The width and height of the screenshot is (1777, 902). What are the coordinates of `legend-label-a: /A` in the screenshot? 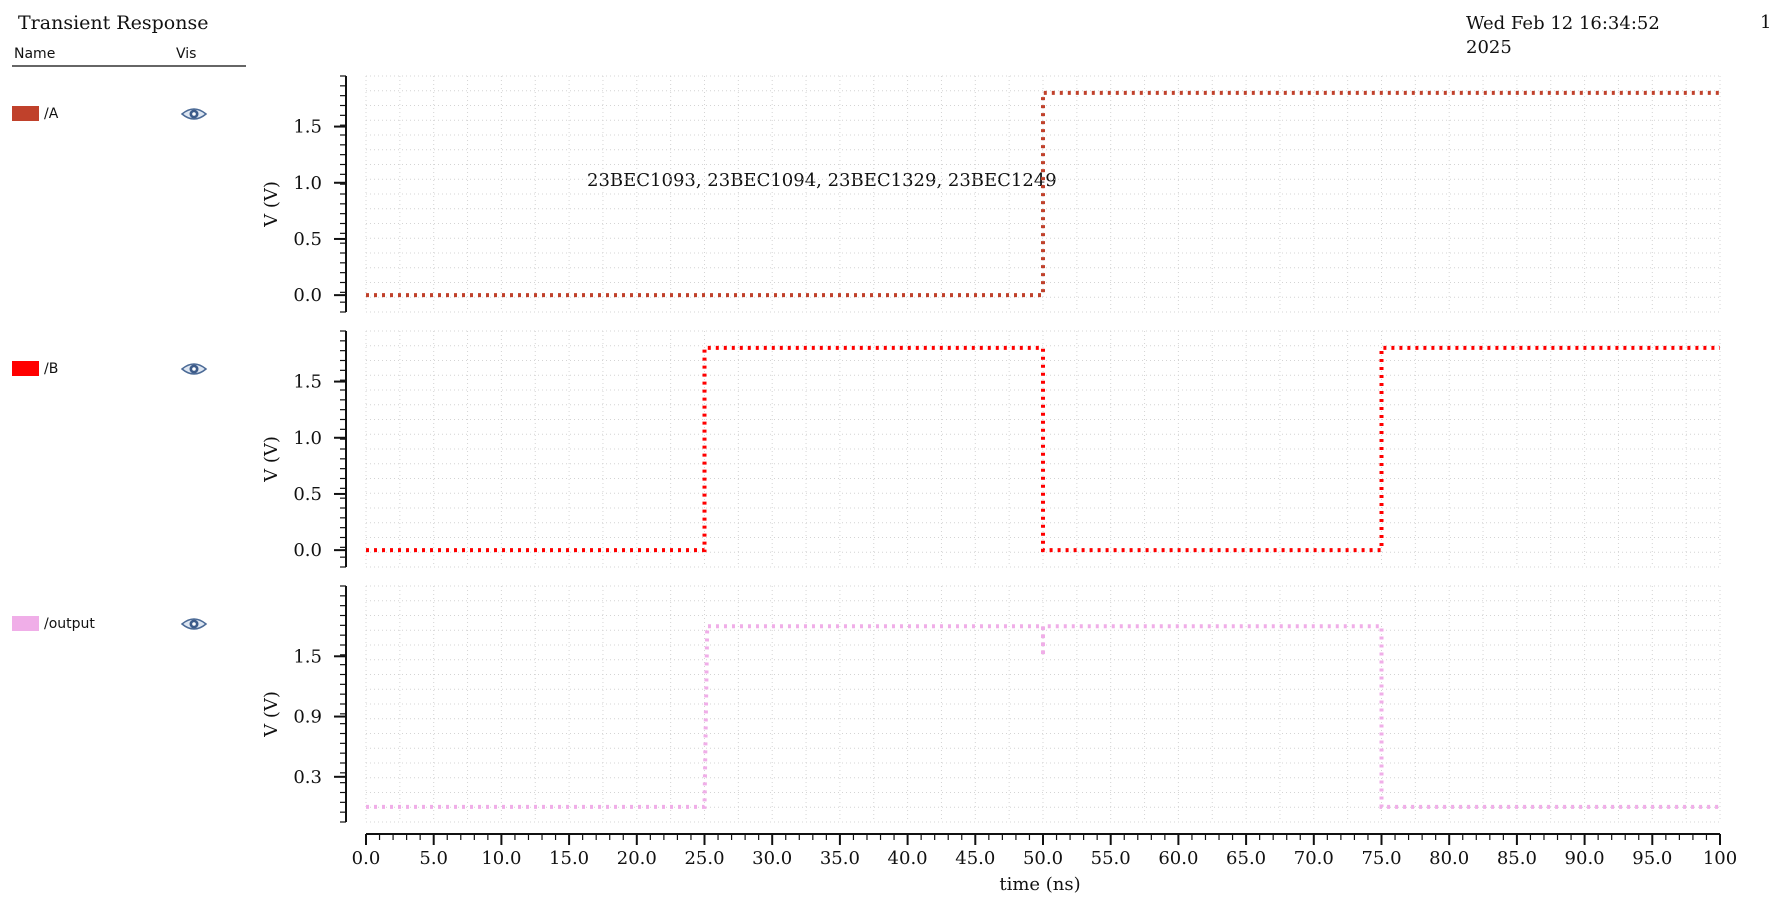 It's located at (51, 114).